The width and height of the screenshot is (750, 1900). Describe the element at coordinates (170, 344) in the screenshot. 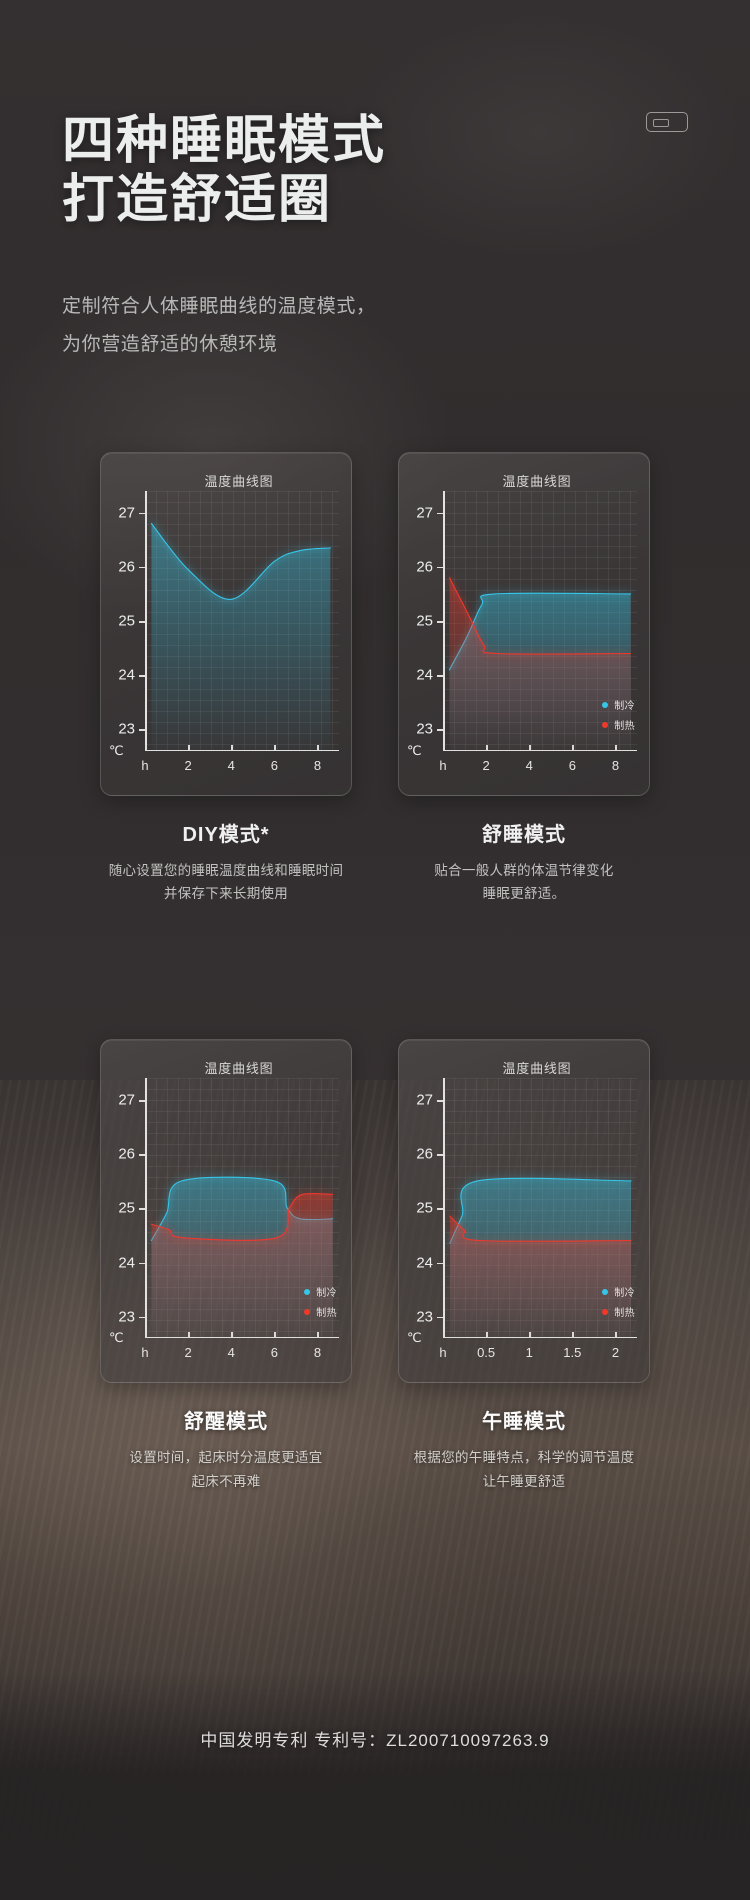

I see `page-subtitle-line-2: 为你营造舒适的休憩环境` at that location.